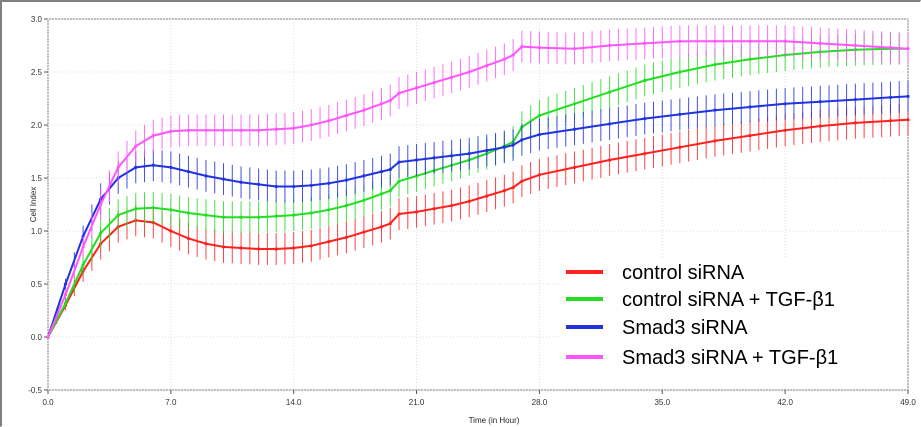 The height and width of the screenshot is (427, 921). I want to click on y-tick-label: -0.5, so click(35, 390).